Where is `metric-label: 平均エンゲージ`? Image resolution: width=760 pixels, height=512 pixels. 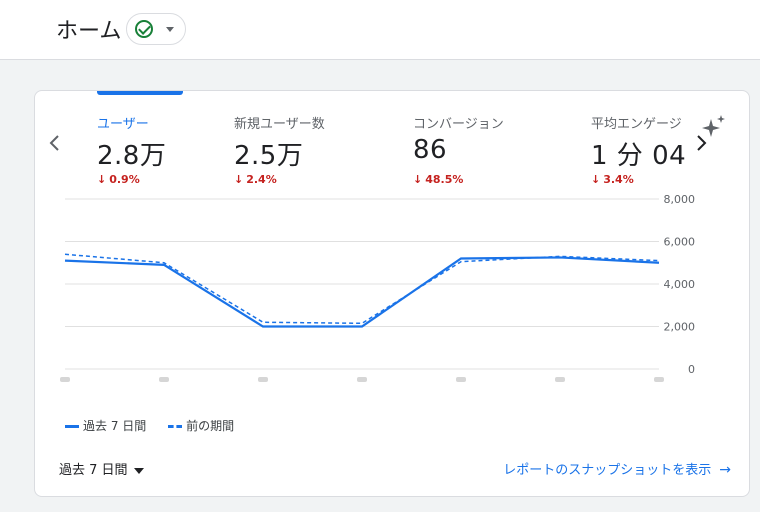 metric-label: 平均エンゲージ is located at coordinates (636, 124).